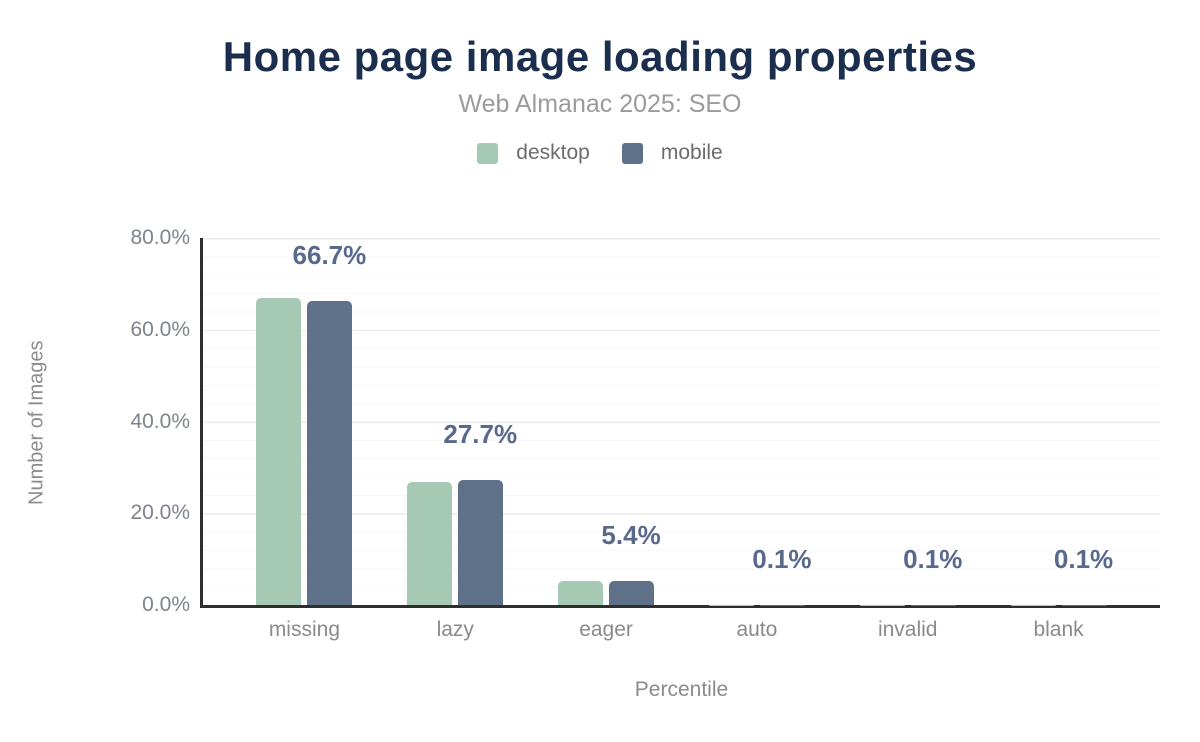  I want to click on legend-item-desktop: desktop, so click(533, 153).